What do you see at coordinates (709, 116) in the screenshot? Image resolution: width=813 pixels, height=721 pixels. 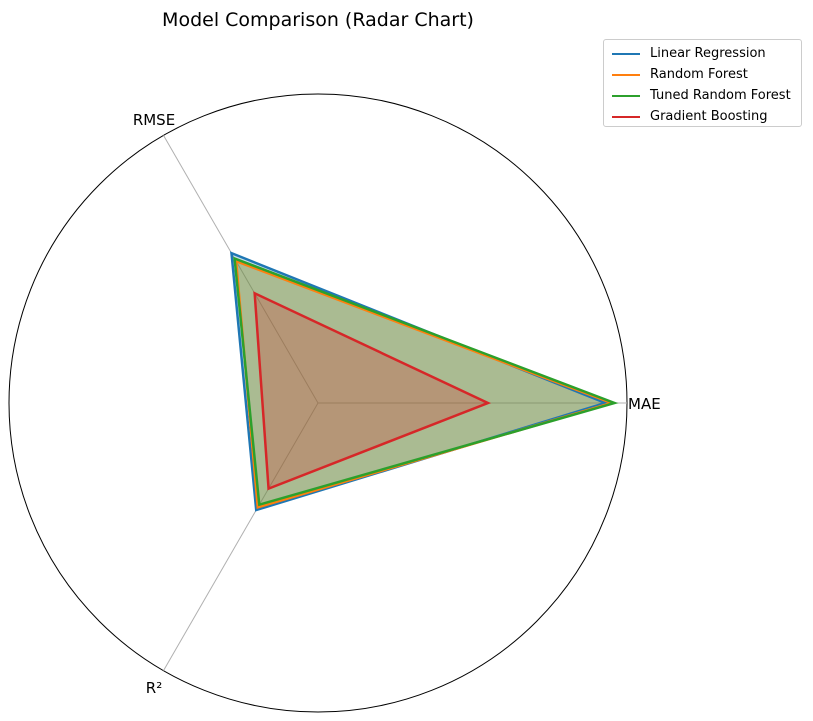 I see `legend-label: Gradient Boosting` at bounding box center [709, 116].